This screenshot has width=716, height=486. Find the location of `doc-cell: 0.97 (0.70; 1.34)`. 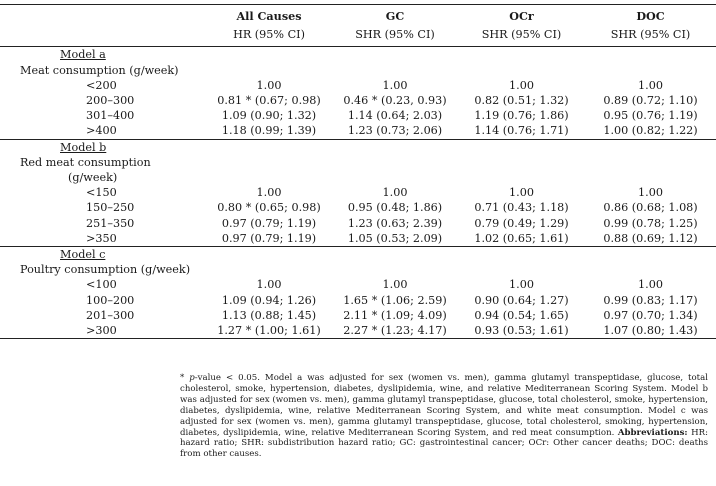

doc-cell: 0.97 (0.70; 1.34) is located at coordinates (650, 315).